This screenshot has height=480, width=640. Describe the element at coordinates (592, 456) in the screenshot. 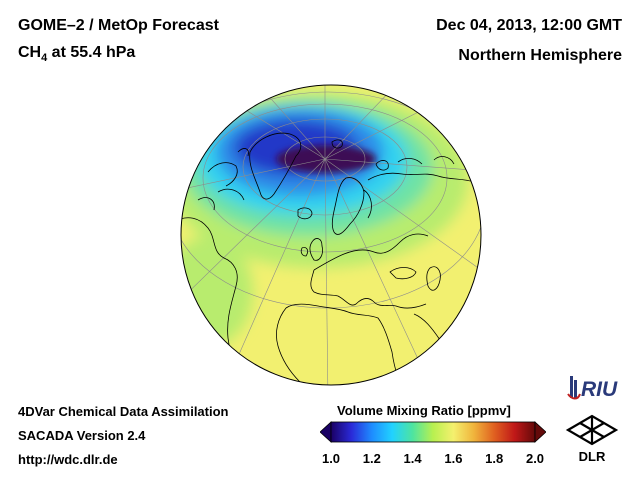

I see `dlr-logo-text: DLR` at that location.